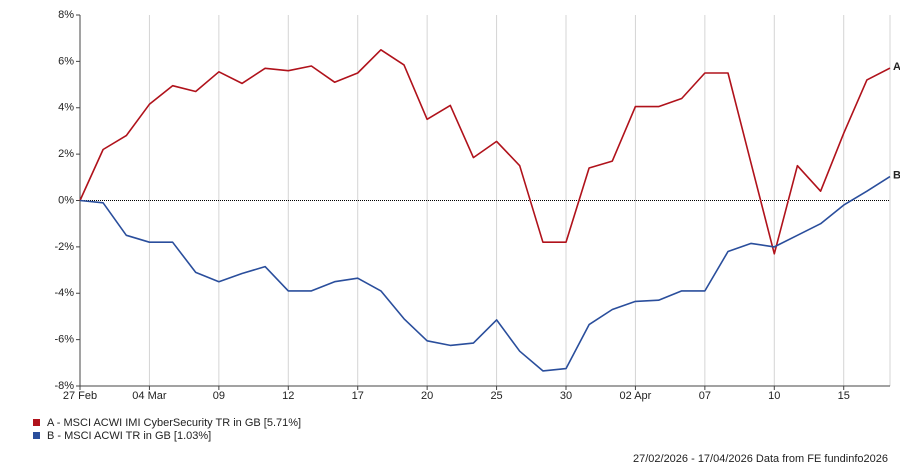 Image resolution: width=900 pixels, height=467 pixels. I want to click on x-tick-label: 07, so click(705, 396).